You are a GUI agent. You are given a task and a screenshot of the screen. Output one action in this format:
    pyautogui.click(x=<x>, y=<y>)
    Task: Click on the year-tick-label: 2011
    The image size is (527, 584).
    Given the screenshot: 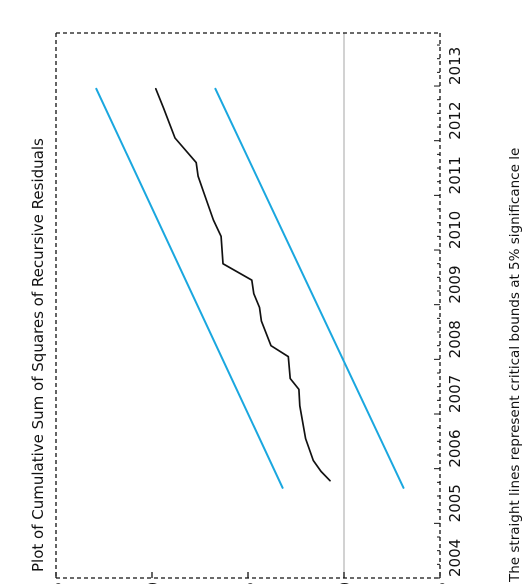 What is the action you would take?
    pyautogui.click(x=455, y=175)
    